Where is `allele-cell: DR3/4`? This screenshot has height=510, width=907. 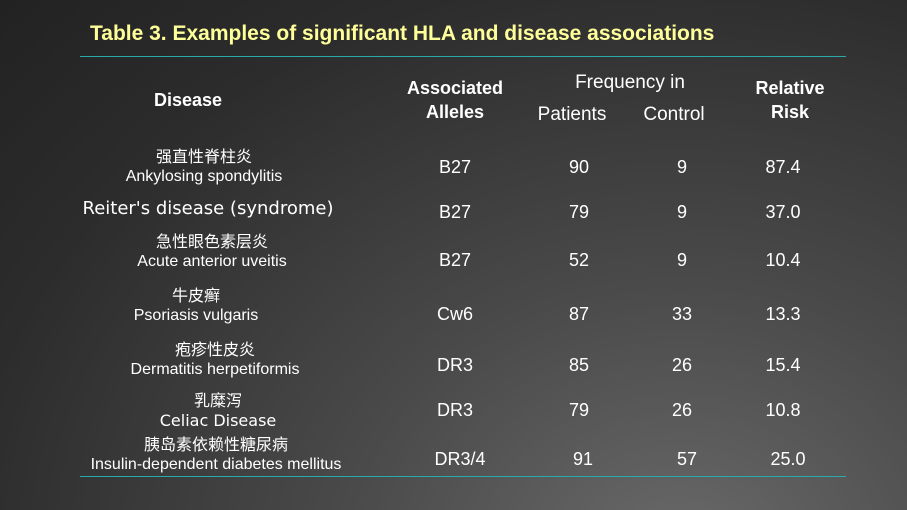 allele-cell: DR3/4 is located at coordinates (460, 459).